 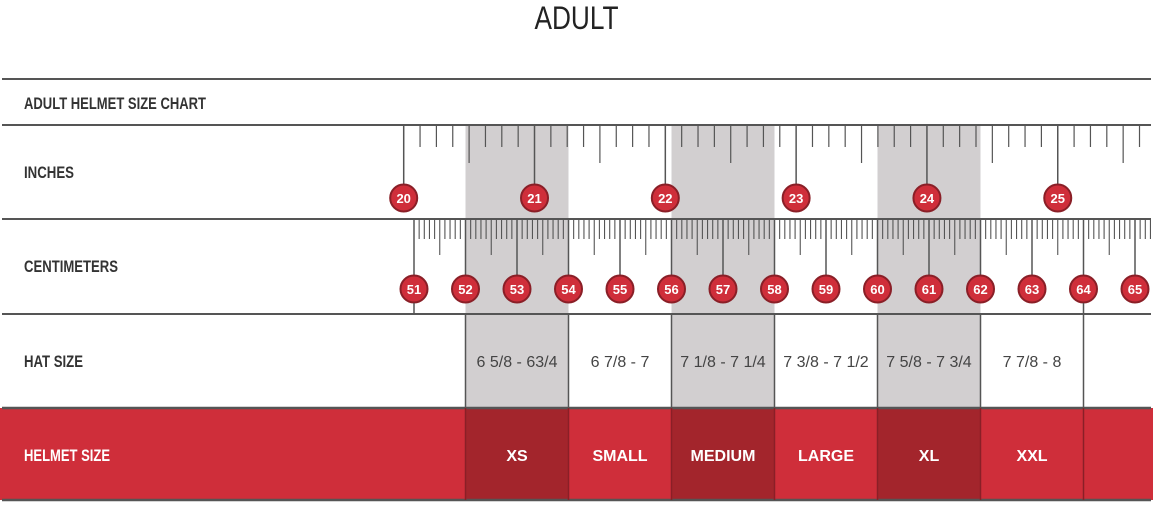 I want to click on inch-marker-20-circle, so click(x=404, y=198).